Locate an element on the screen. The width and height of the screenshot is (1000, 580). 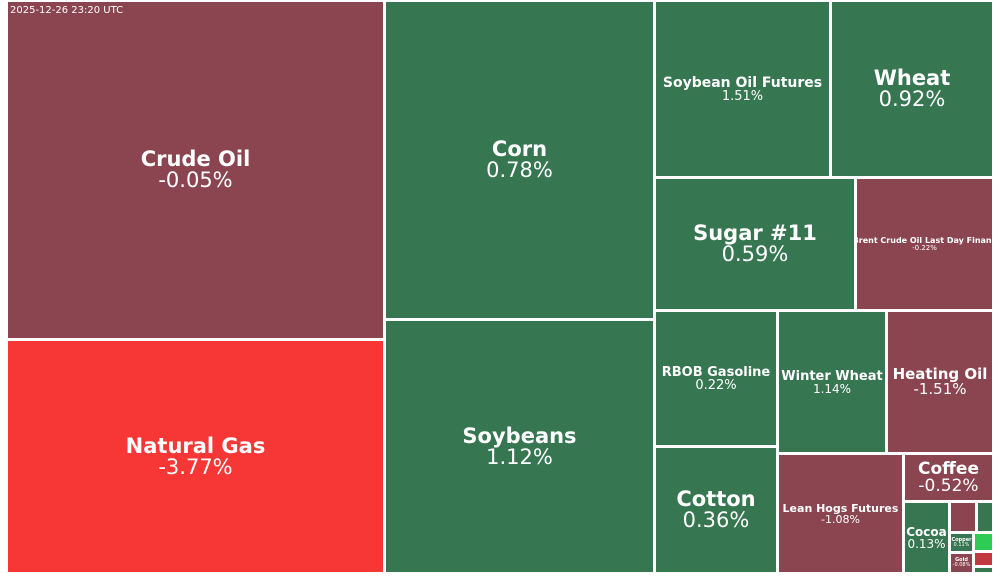
tile-sugar-11: Sugar #11 0.59% is located at coordinates (755, 244).